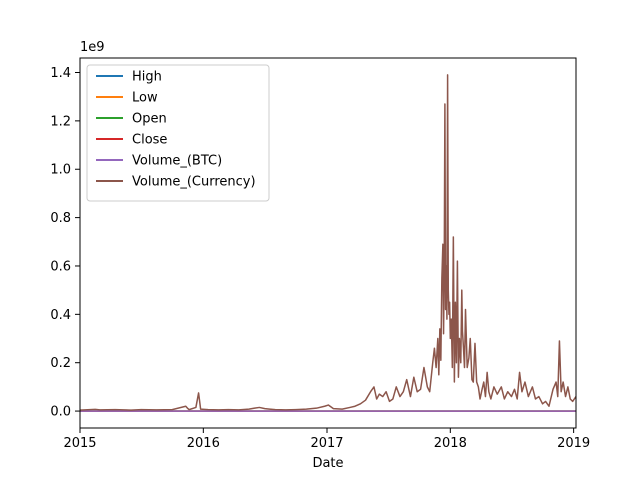  Describe the element at coordinates (92, 47) in the screenshot. I see `y-multiplier-label: 1e9` at that location.